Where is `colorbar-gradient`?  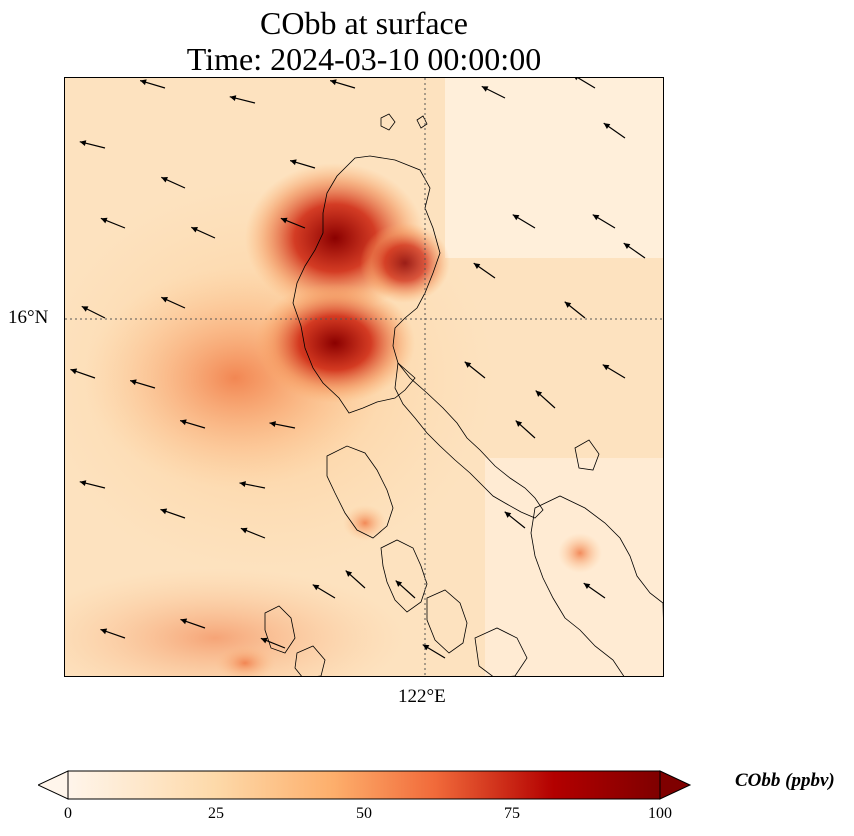 colorbar-gradient is located at coordinates (364, 785).